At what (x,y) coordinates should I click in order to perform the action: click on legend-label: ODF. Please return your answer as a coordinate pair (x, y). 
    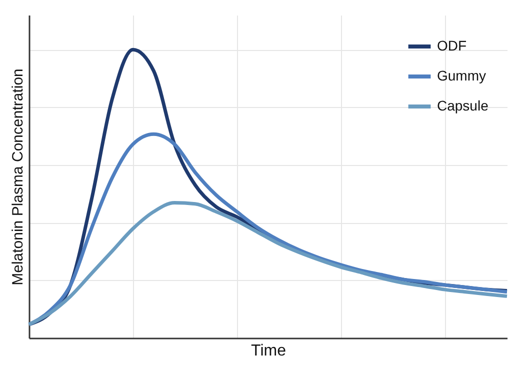
    Looking at the image, I should click on (452, 46).